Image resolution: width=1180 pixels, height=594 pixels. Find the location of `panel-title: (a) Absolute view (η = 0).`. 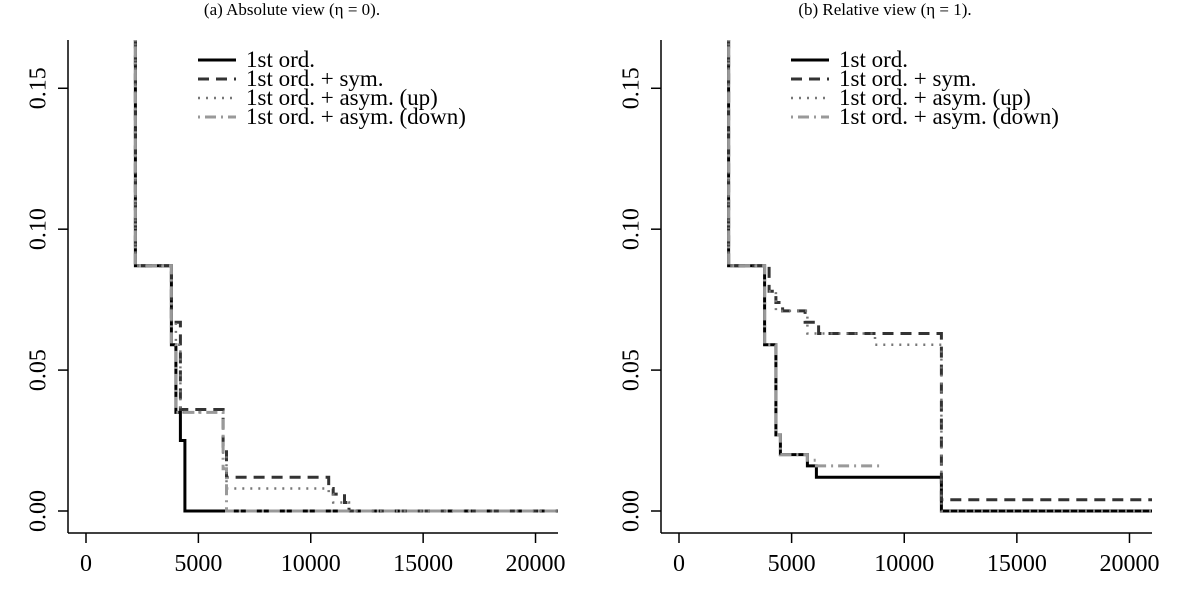

panel-title: (a) Absolute view (η = 0). is located at coordinates (292, 9).